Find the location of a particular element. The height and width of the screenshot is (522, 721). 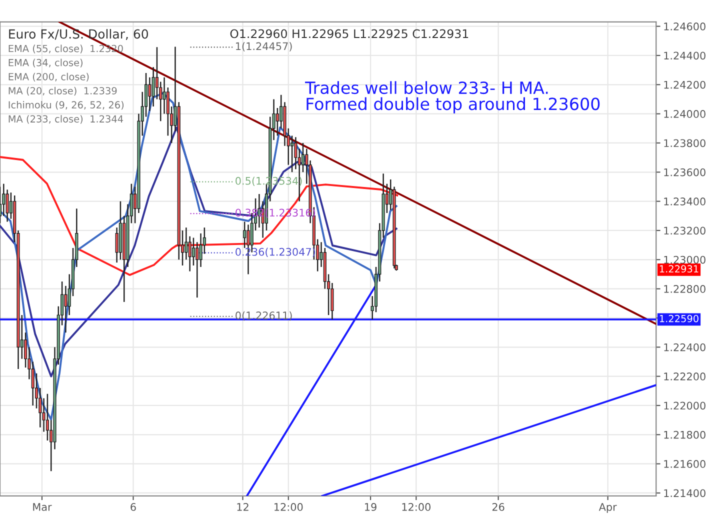

x-tick-label: 6 is located at coordinates (133, 507).